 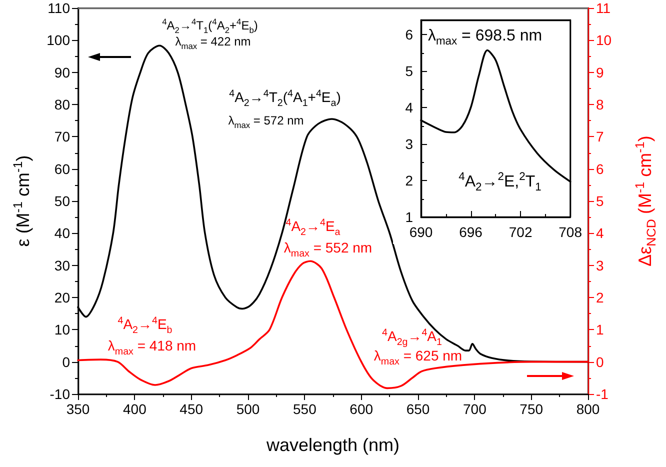 I want to click on text: $^{4}$A$_{2}$→$^{4}$T$_{2}$($^{4}$A$_{1}$+$^{4}$E$_{a}$), so click(x=285, y=98).